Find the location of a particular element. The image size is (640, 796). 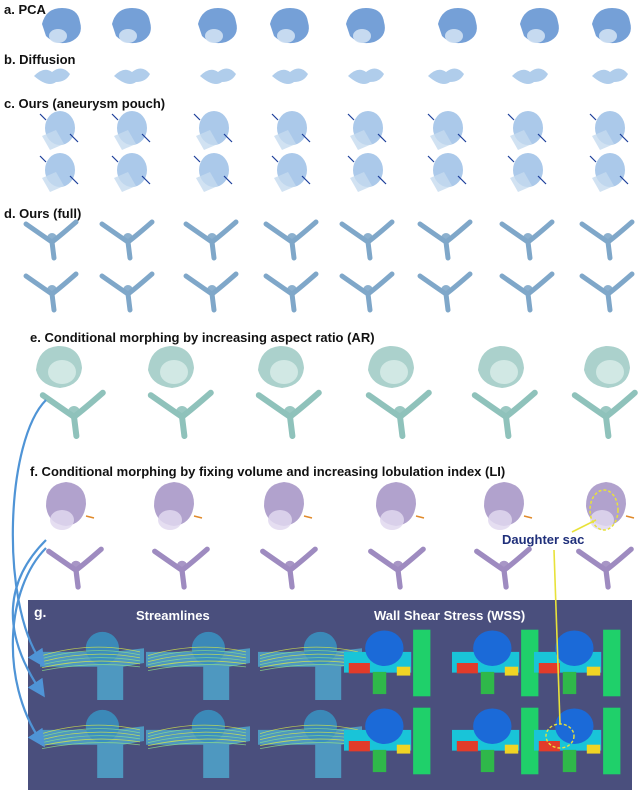

label-pca: a. PCA is located at coordinates (25, 9).